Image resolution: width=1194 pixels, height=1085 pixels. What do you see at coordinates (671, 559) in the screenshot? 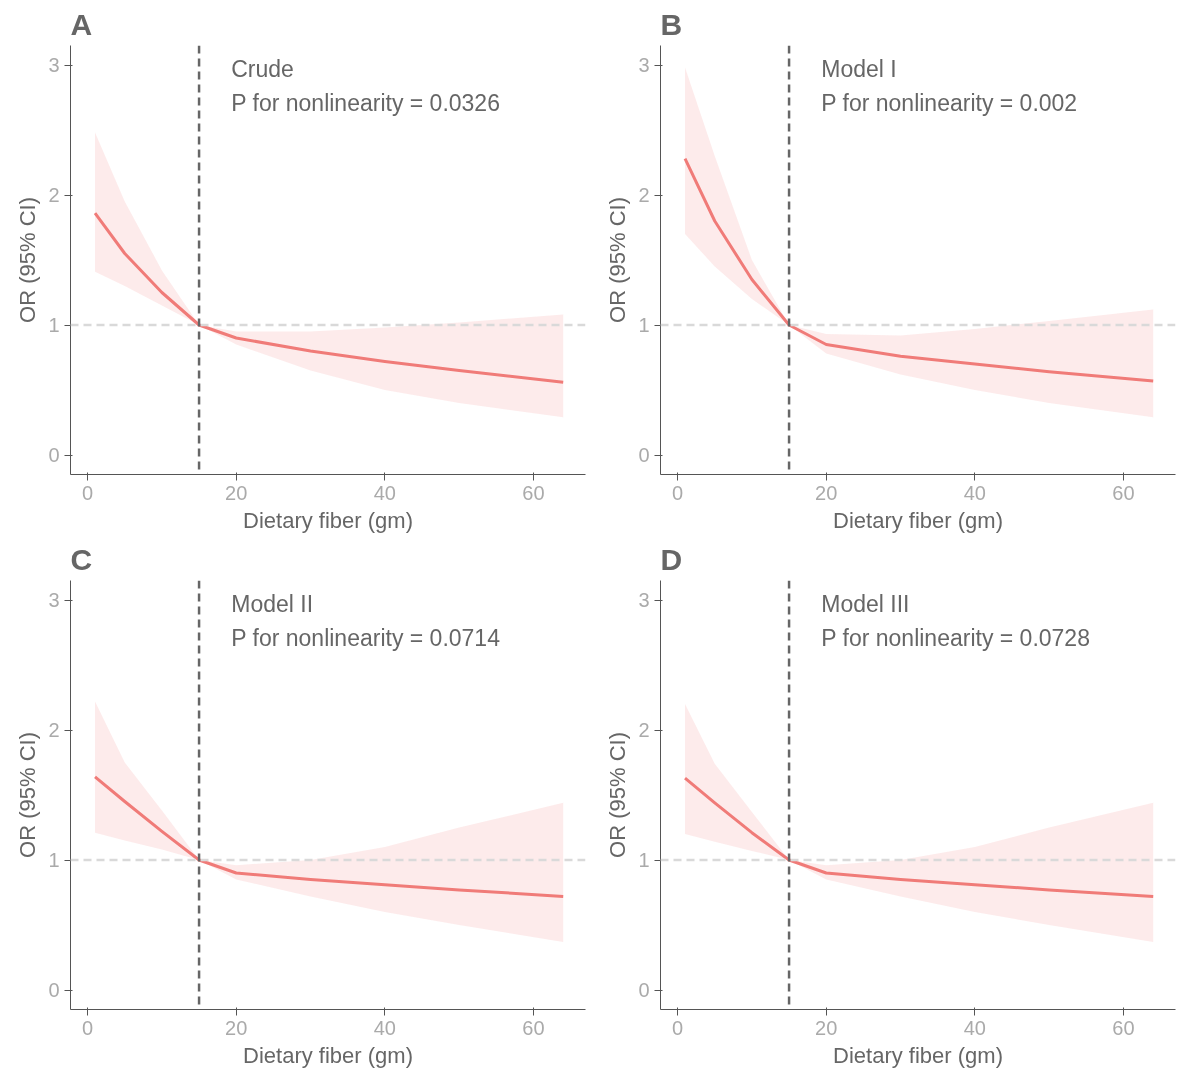
I see `chart-title: D` at bounding box center [671, 559].